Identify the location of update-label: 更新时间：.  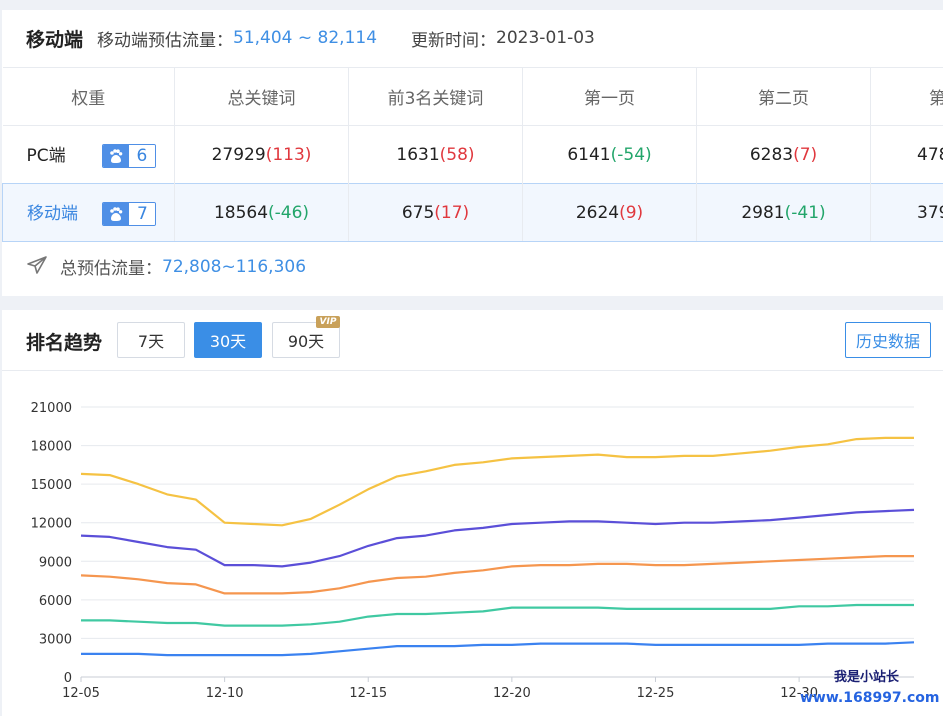
(454, 40).